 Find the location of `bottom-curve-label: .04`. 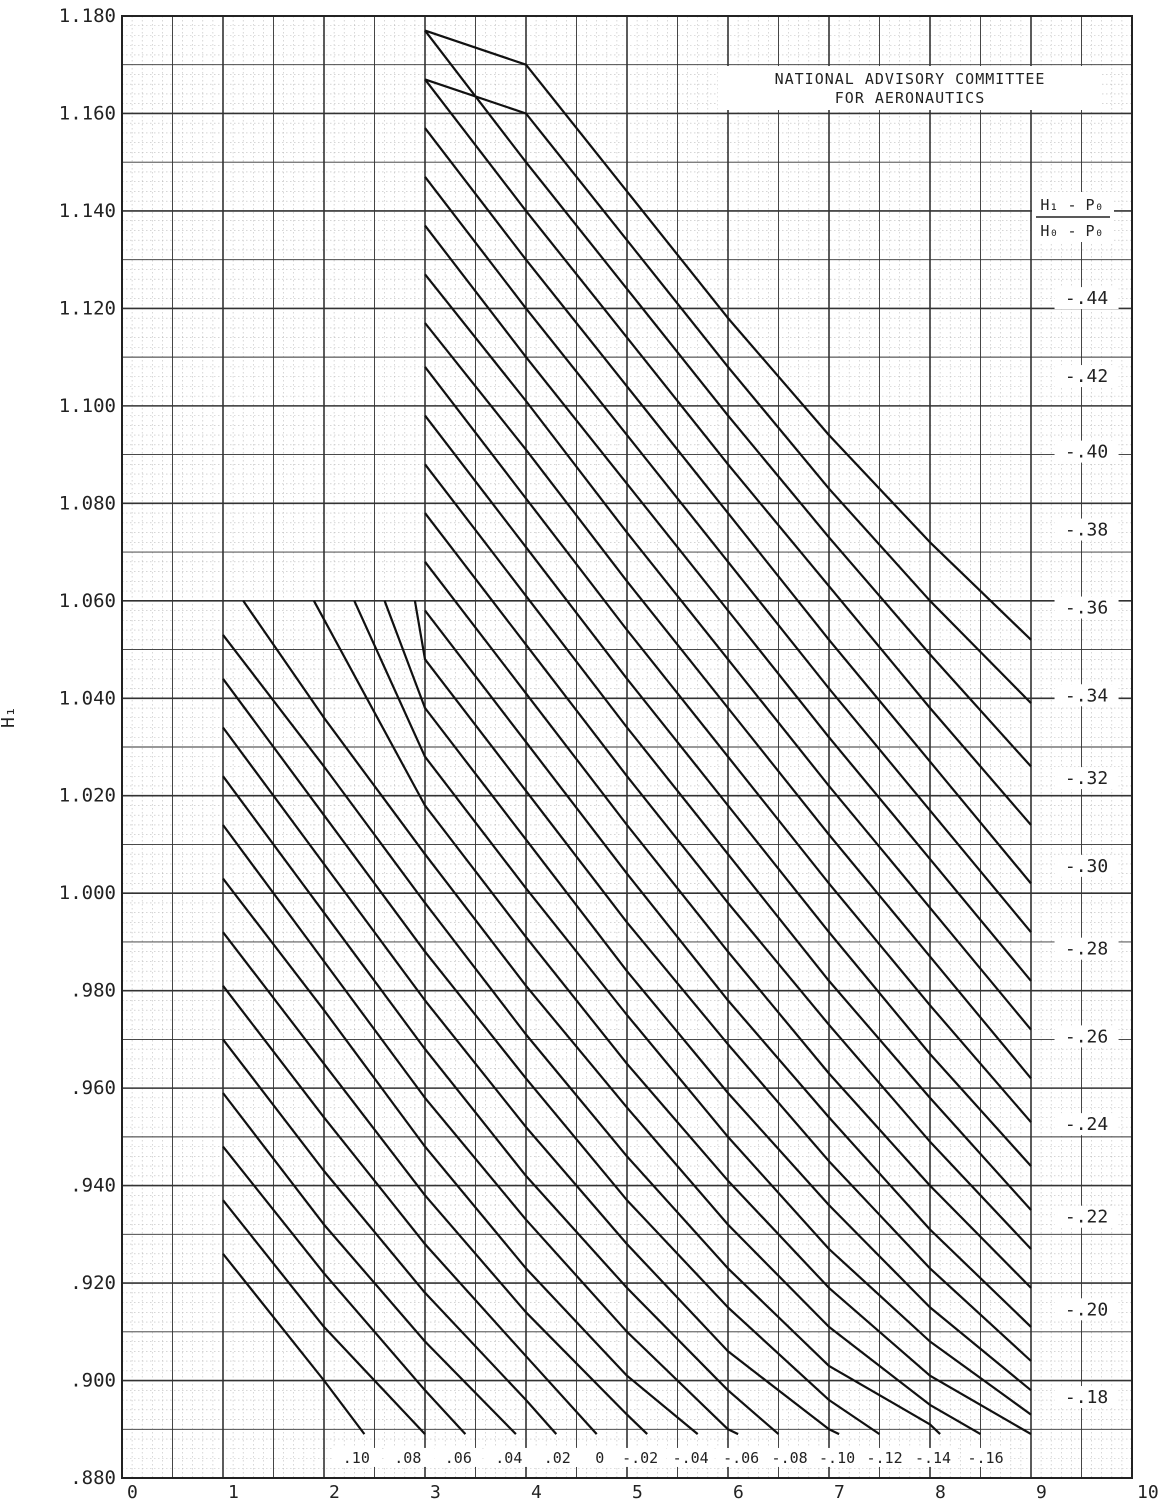

bottom-curve-label: .04 is located at coordinates (508, 1458).